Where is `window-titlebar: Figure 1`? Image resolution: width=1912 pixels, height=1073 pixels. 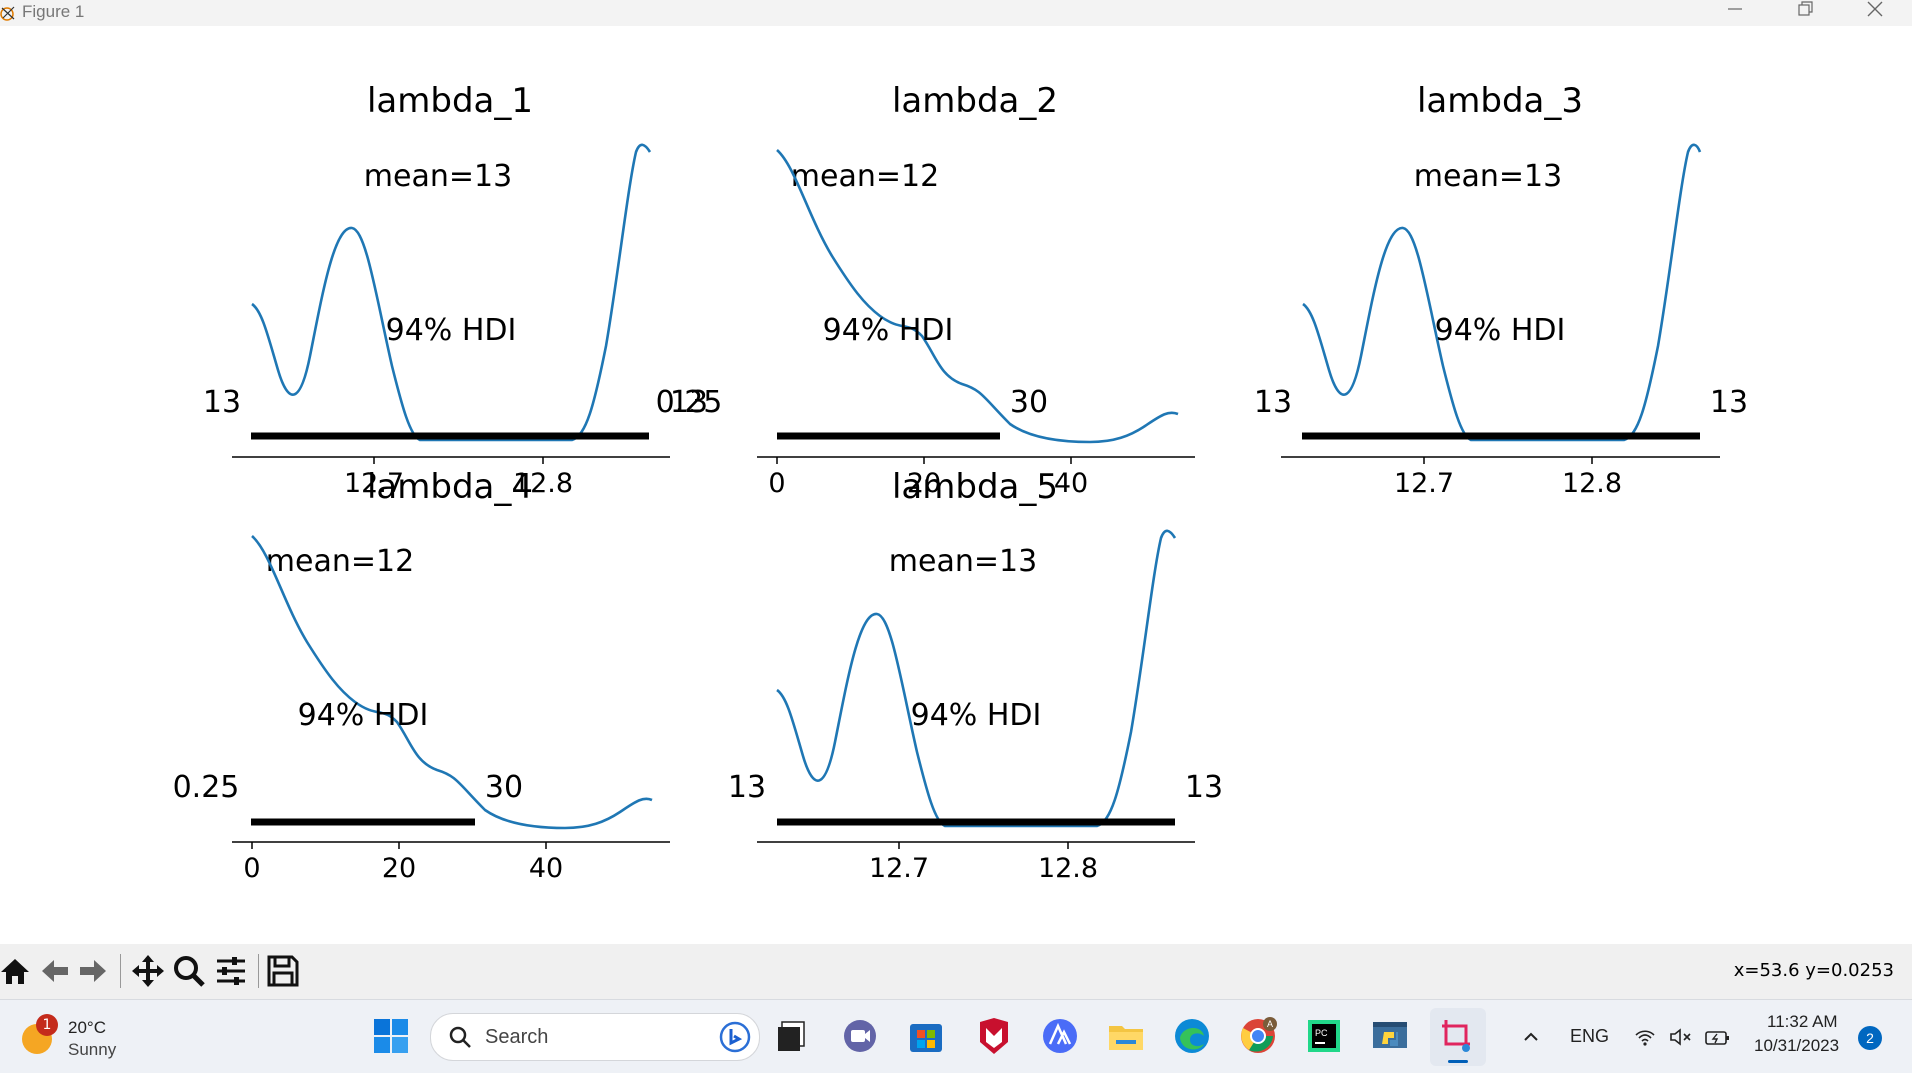 window-titlebar: Figure 1 is located at coordinates (956, 13).